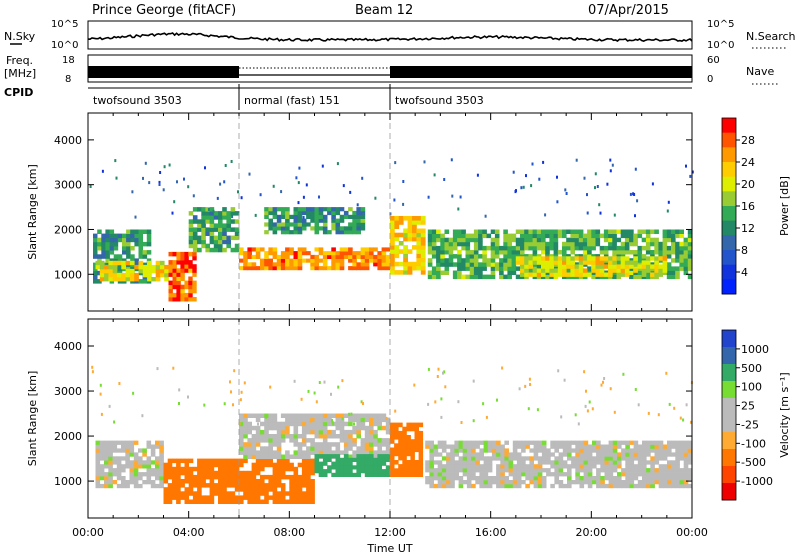  Describe the element at coordinates (729, 272) in the screenshot. I see `power-colorbar-swatch` at that location.